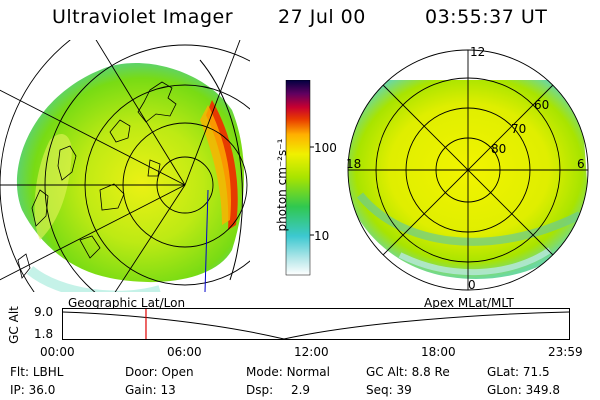  Describe the element at coordinates (478, 52) in the screenshot. I see `mlt-label-12: 12` at that location.